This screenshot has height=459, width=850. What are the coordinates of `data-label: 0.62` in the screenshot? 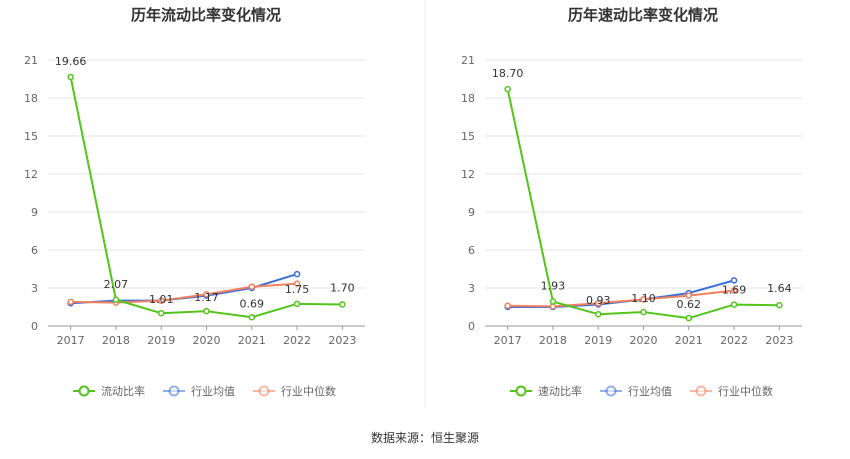 It's located at (689, 304).